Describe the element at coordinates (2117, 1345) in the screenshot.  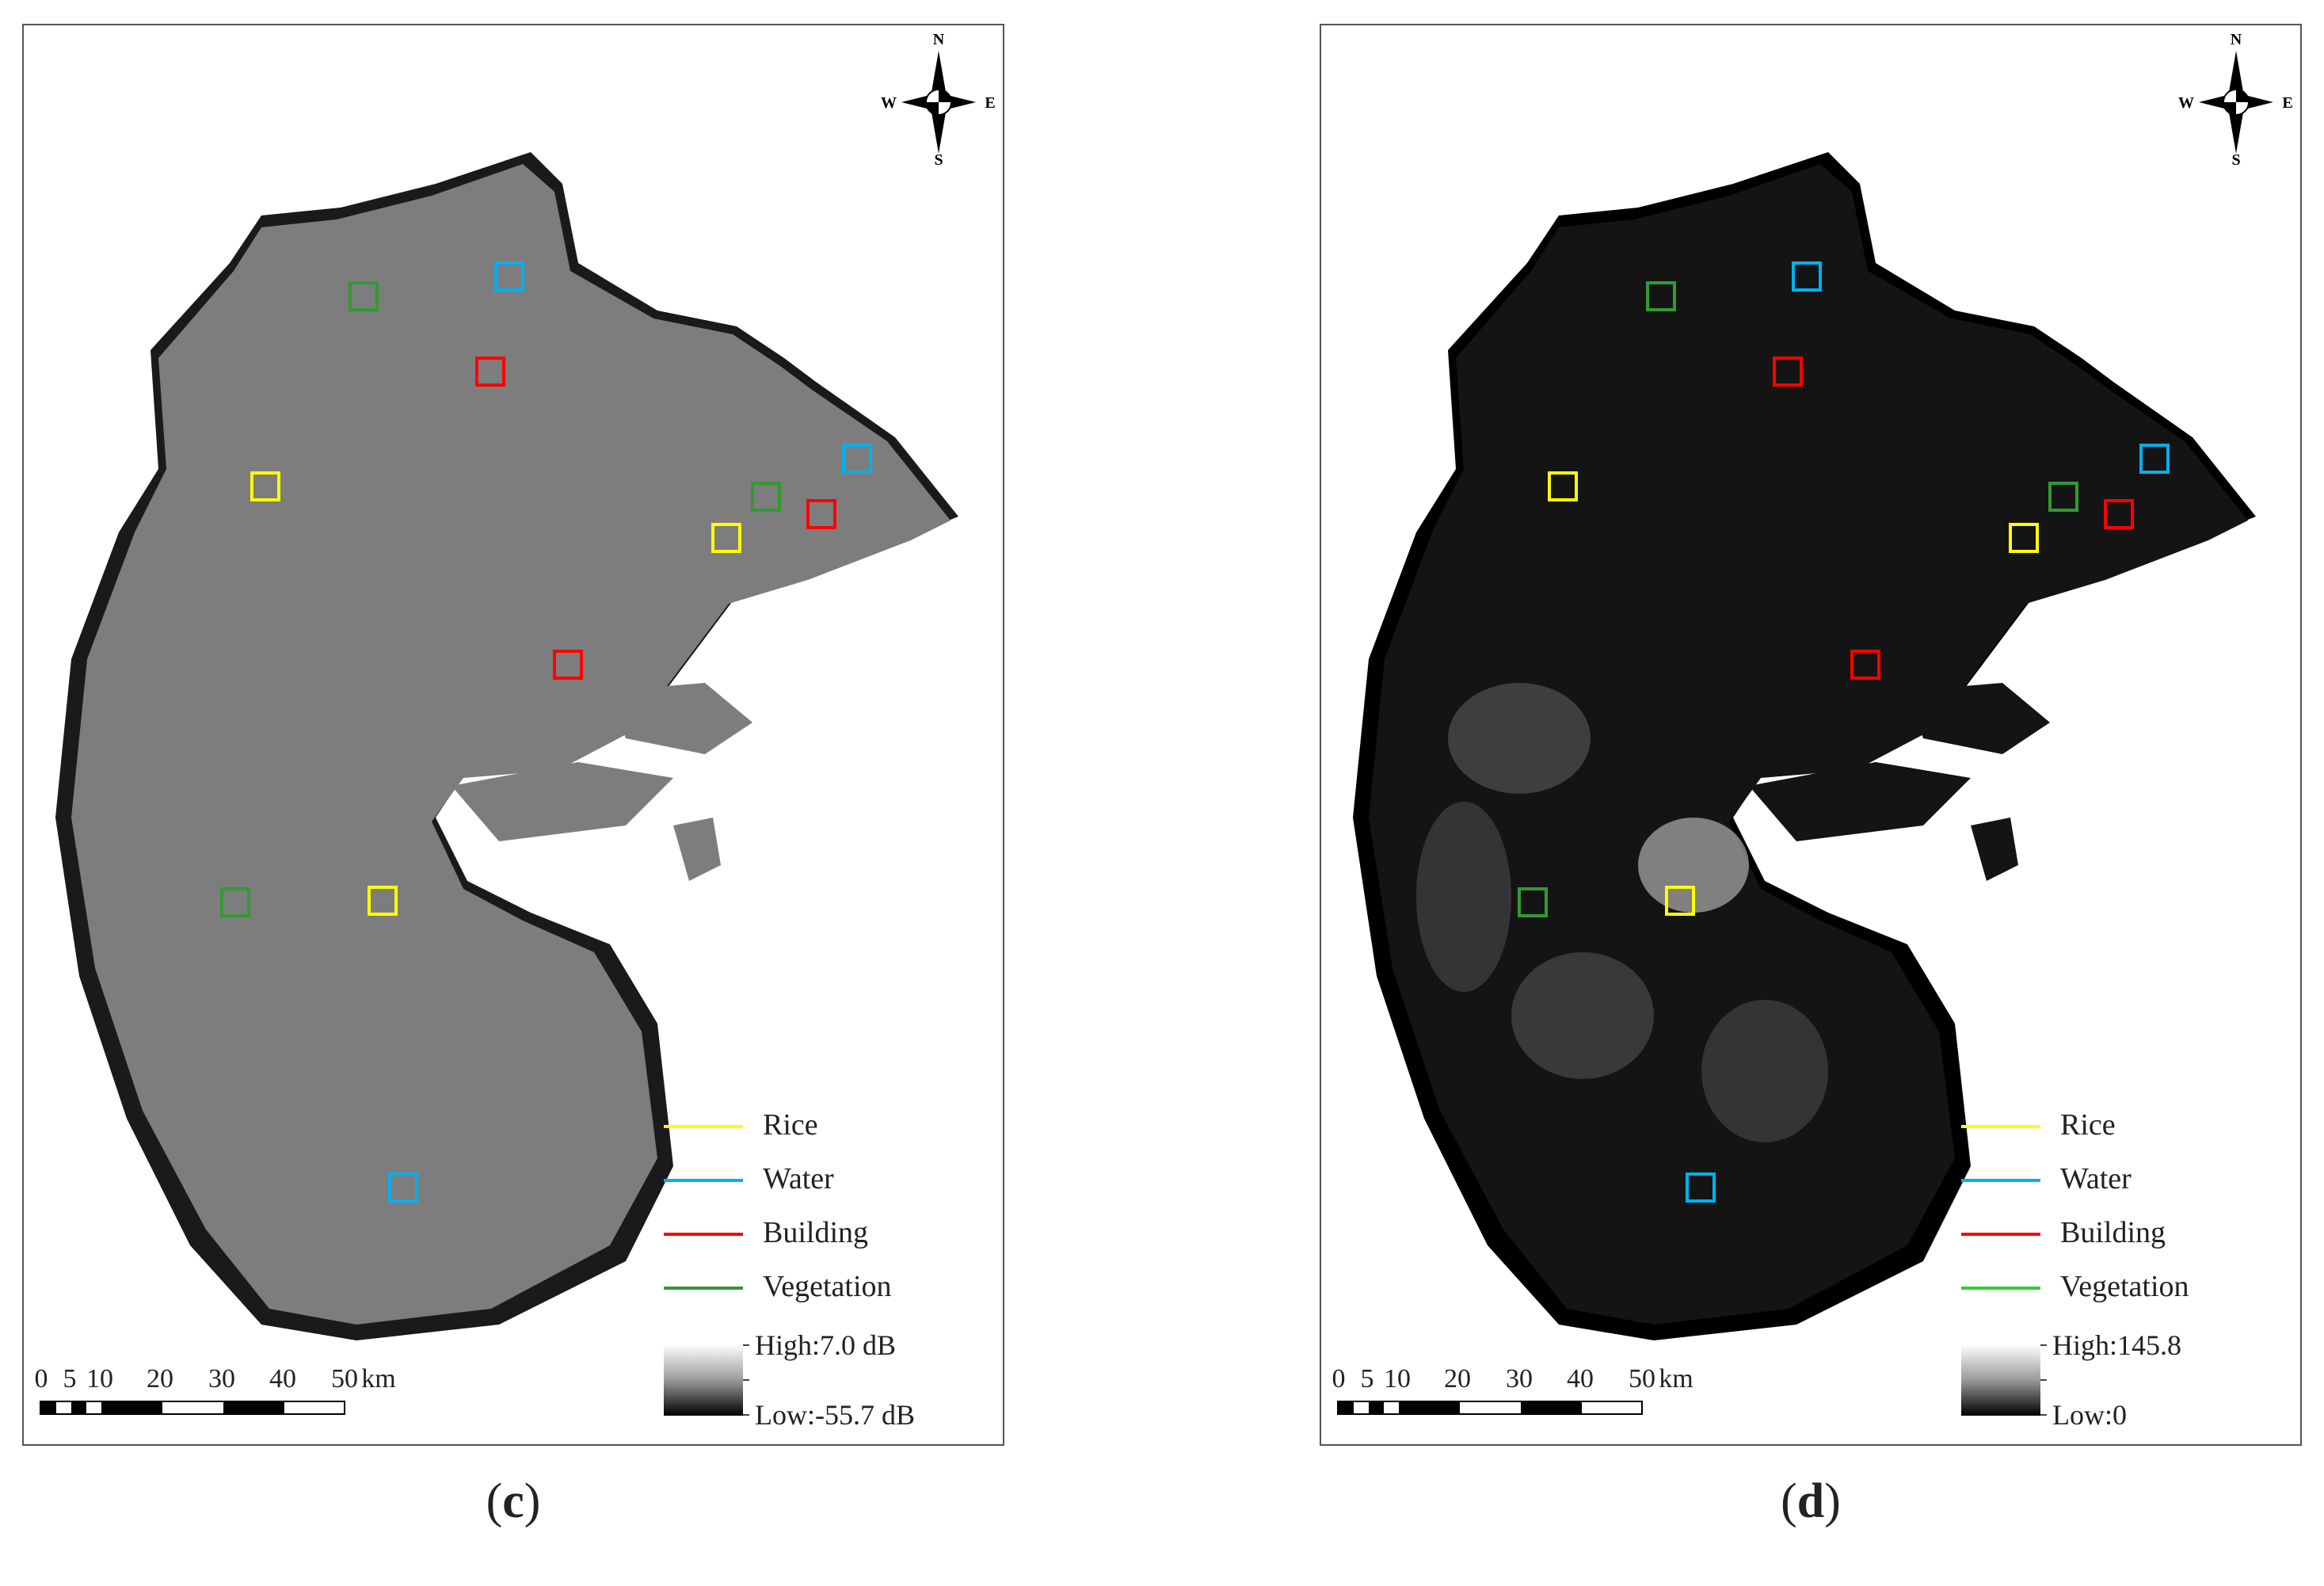
I see `ramp-high-label: High:145.8` at that location.